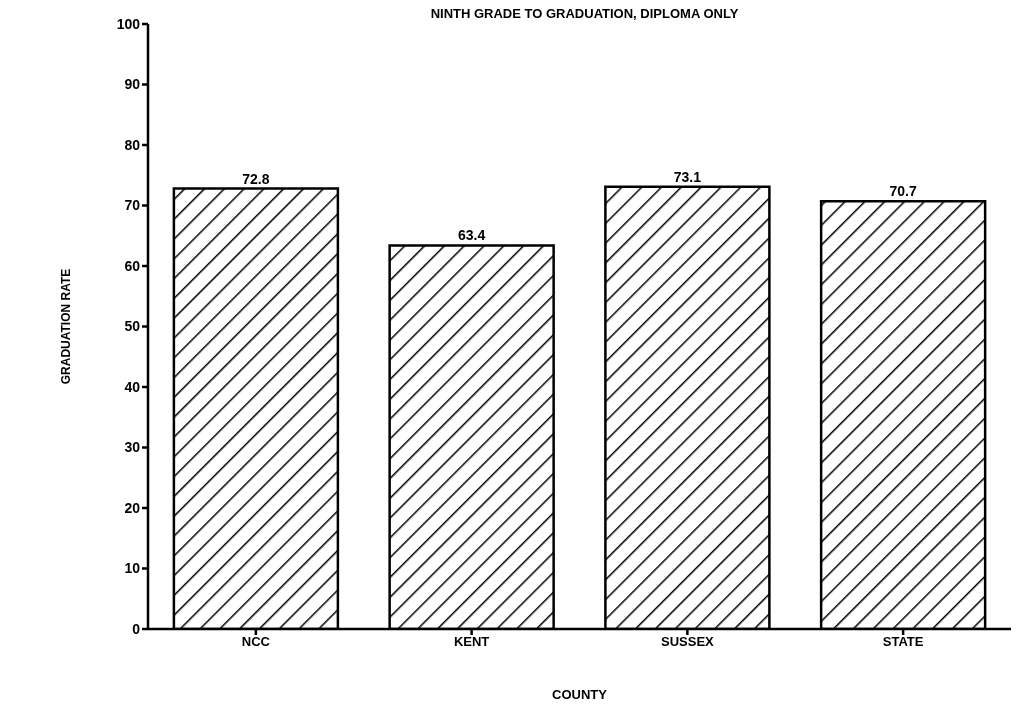  I want to click on data-label: 63.4, so click(472, 235).